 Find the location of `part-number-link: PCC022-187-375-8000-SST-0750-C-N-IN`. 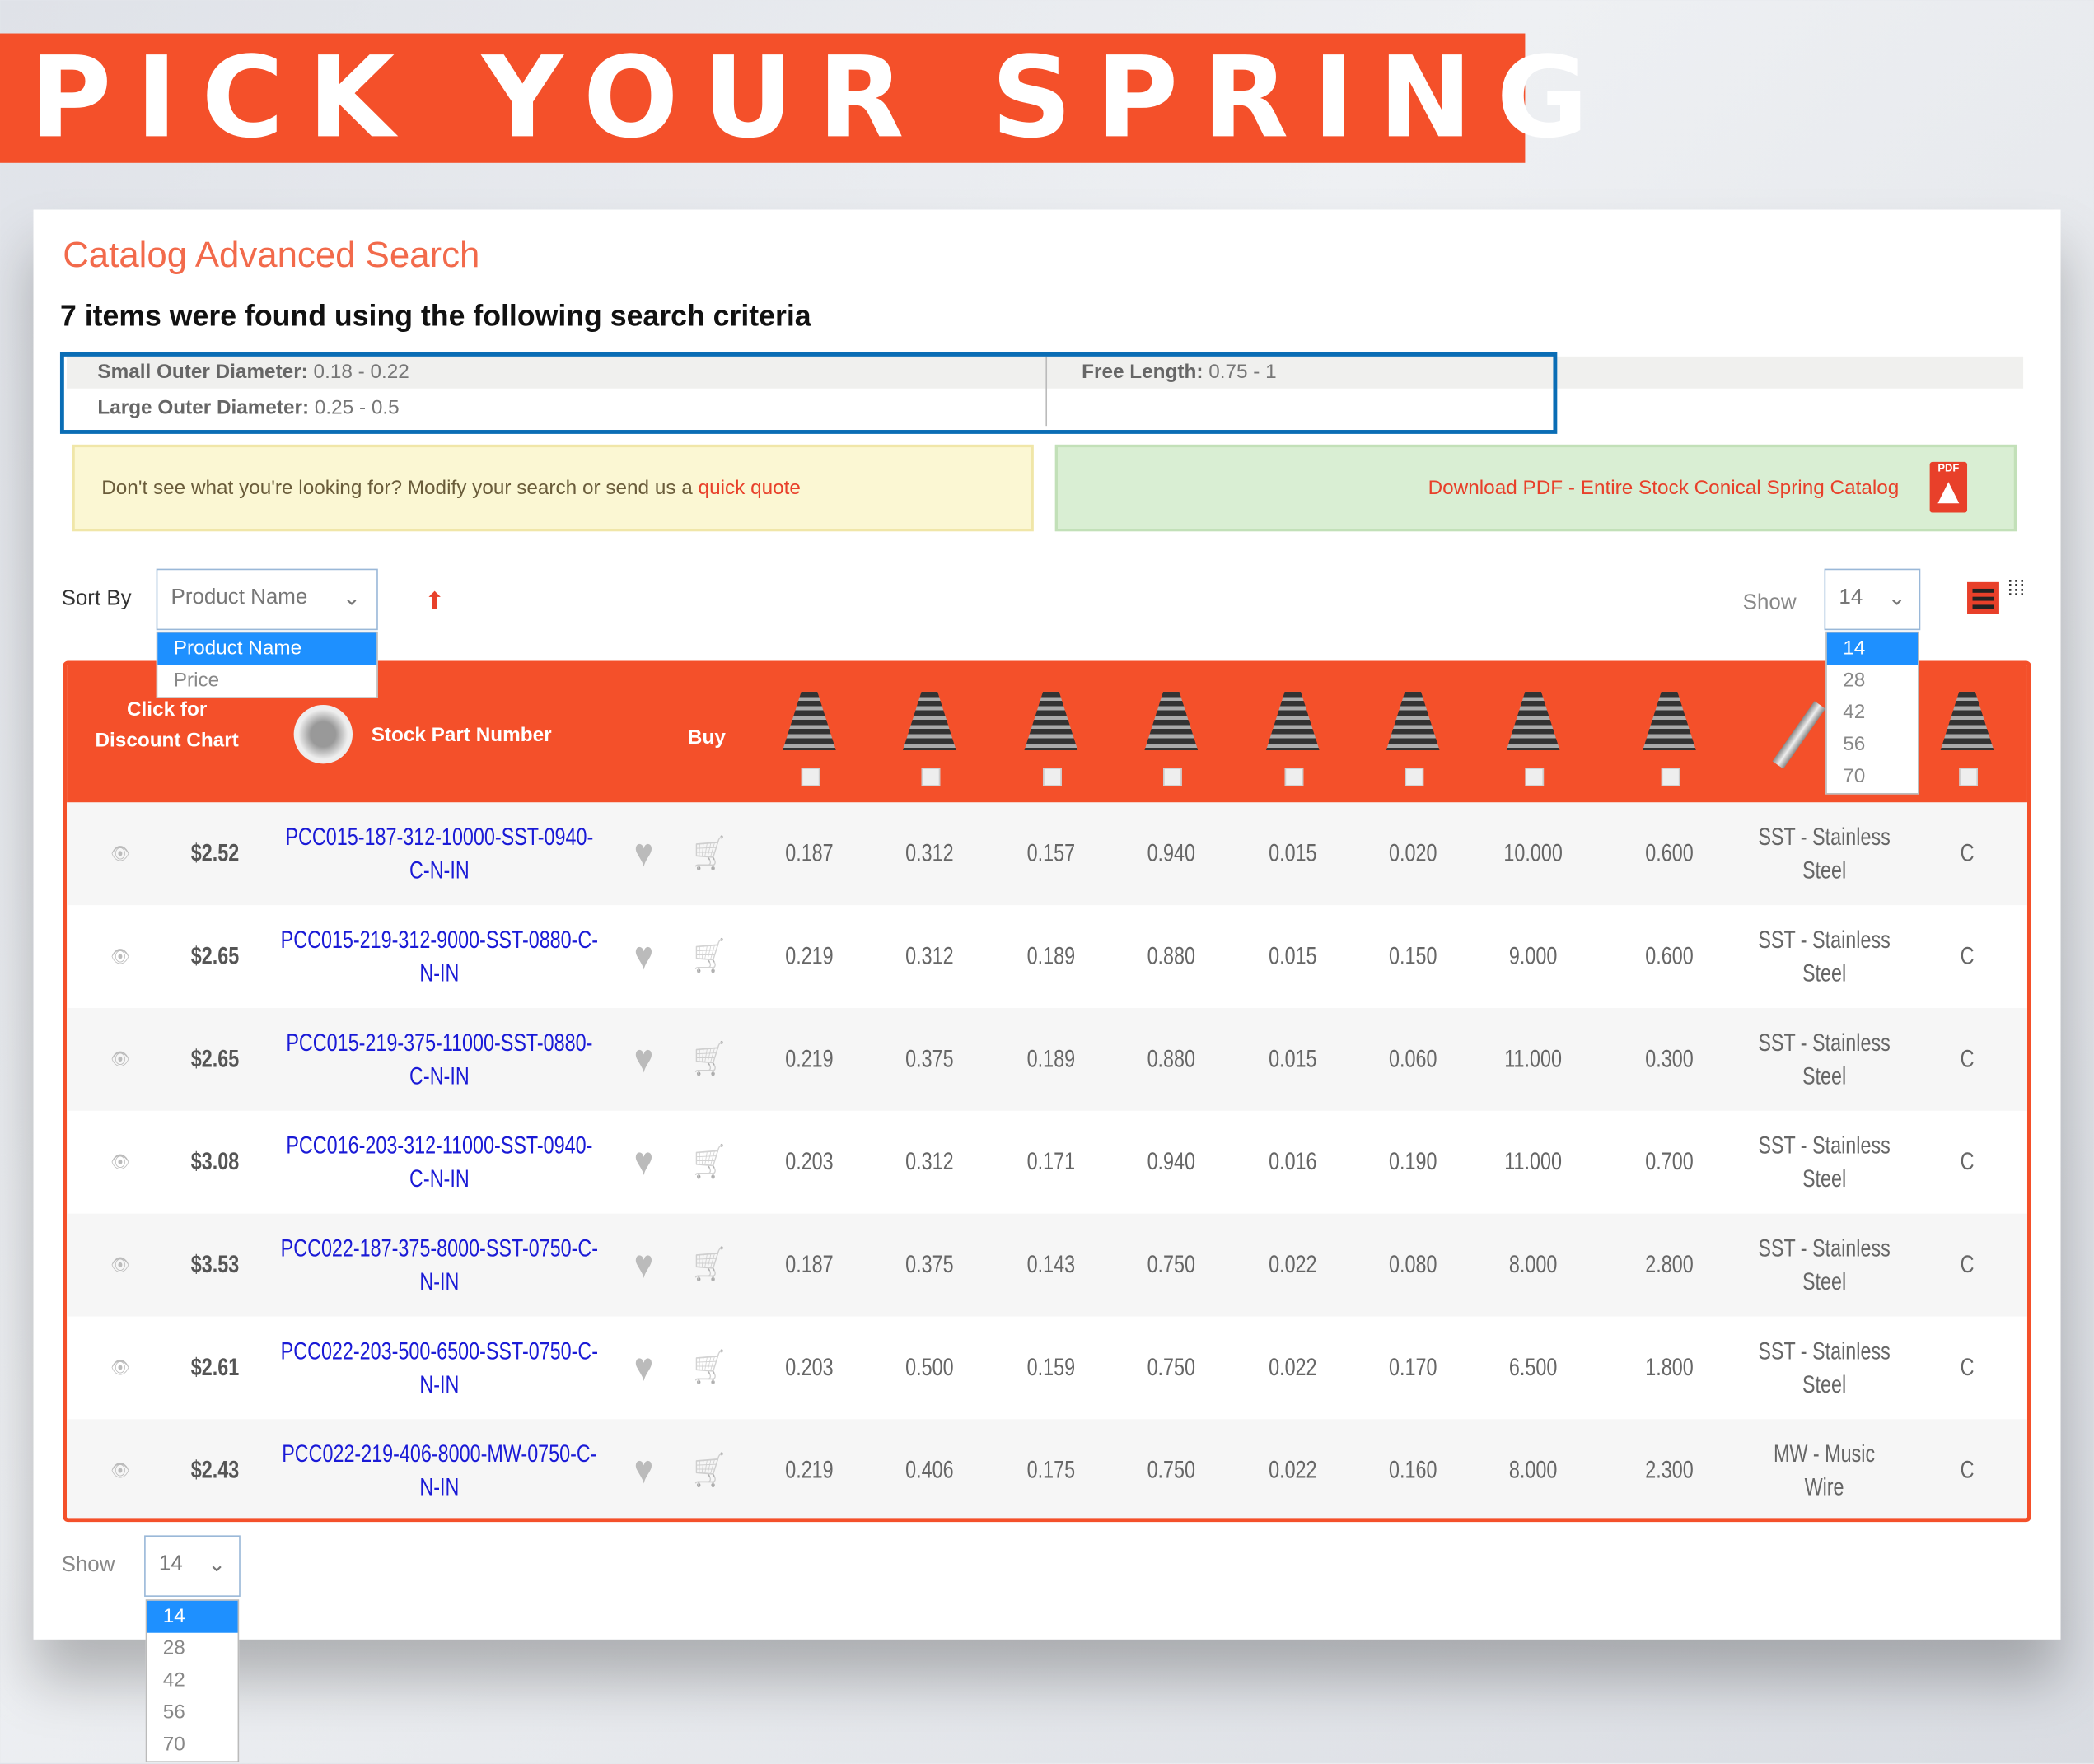

part-number-link: PCC022-187-375-8000-SST-0750-C-N-IN is located at coordinates (439, 1264).